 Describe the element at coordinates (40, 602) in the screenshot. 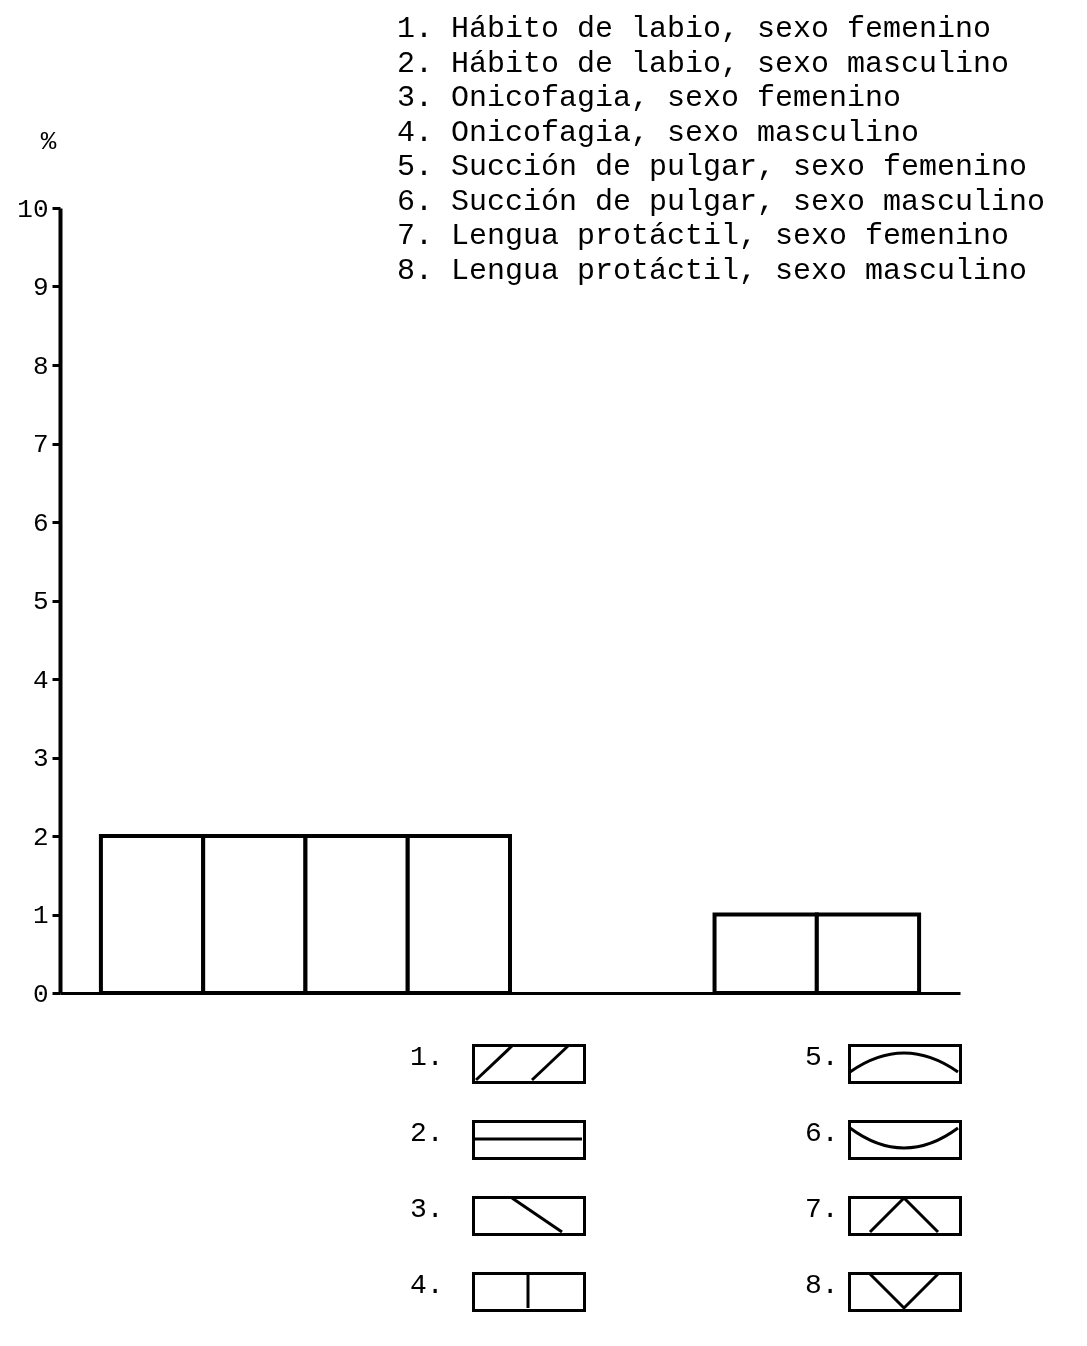

I see `y-tick-label: 5` at that location.